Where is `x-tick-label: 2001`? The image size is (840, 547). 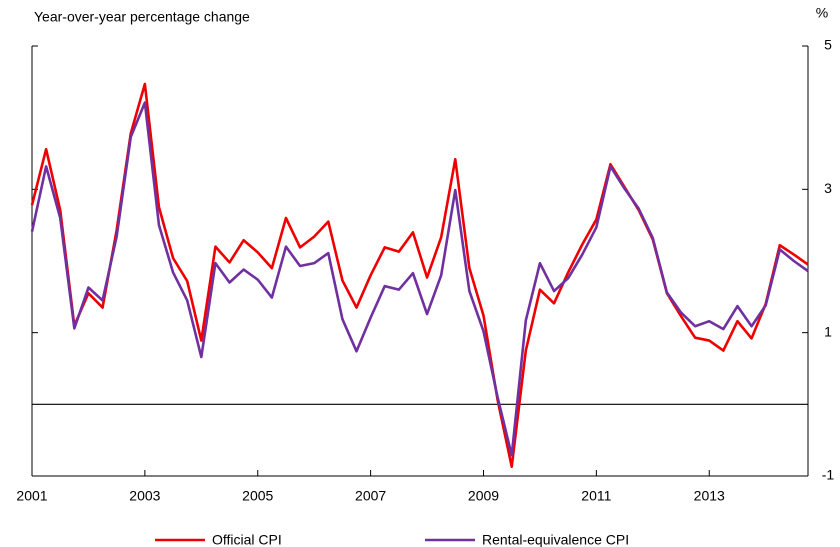
x-tick-label: 2001 is located at coordinates (31, 496).